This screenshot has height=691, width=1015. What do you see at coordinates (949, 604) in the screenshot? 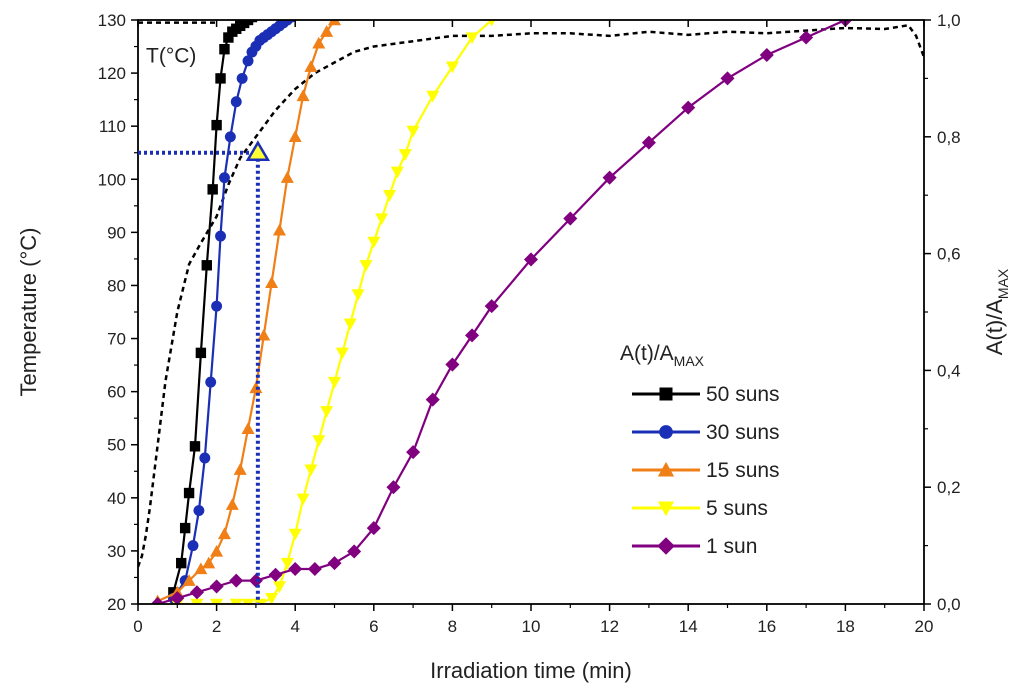
I see `y2-tick-label: 0,0` at bounding box center [949, 604].